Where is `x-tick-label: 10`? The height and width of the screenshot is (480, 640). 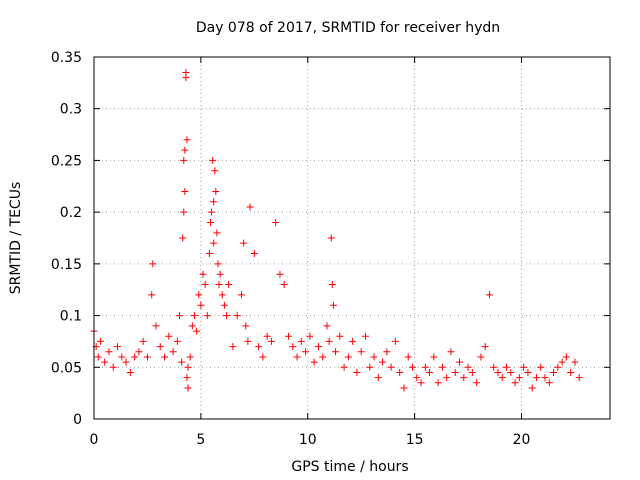
x-tick-label: 10 is located at coordinates (308, 440).